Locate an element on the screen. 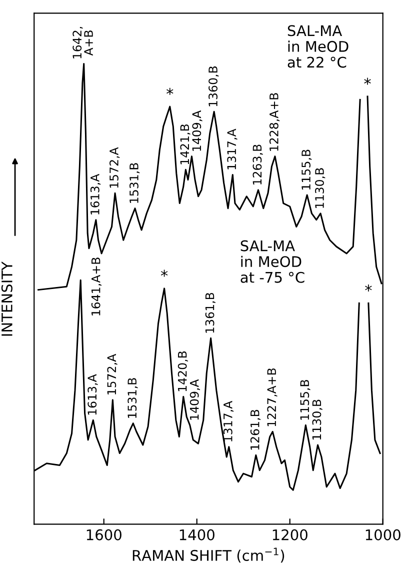 This screenshot has width=406, height=571. annotation: 1642, A+B is located at coordinates (82, 42).